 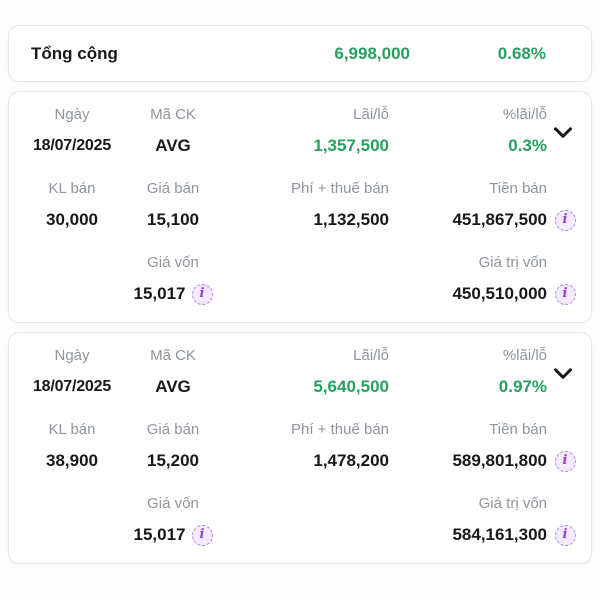 What do you see at coordinates (305, 294) in the screenshot?
I see `trade-1-cost-values: 15,017 i 450,510,000 i` at bounding box center [305, 294].